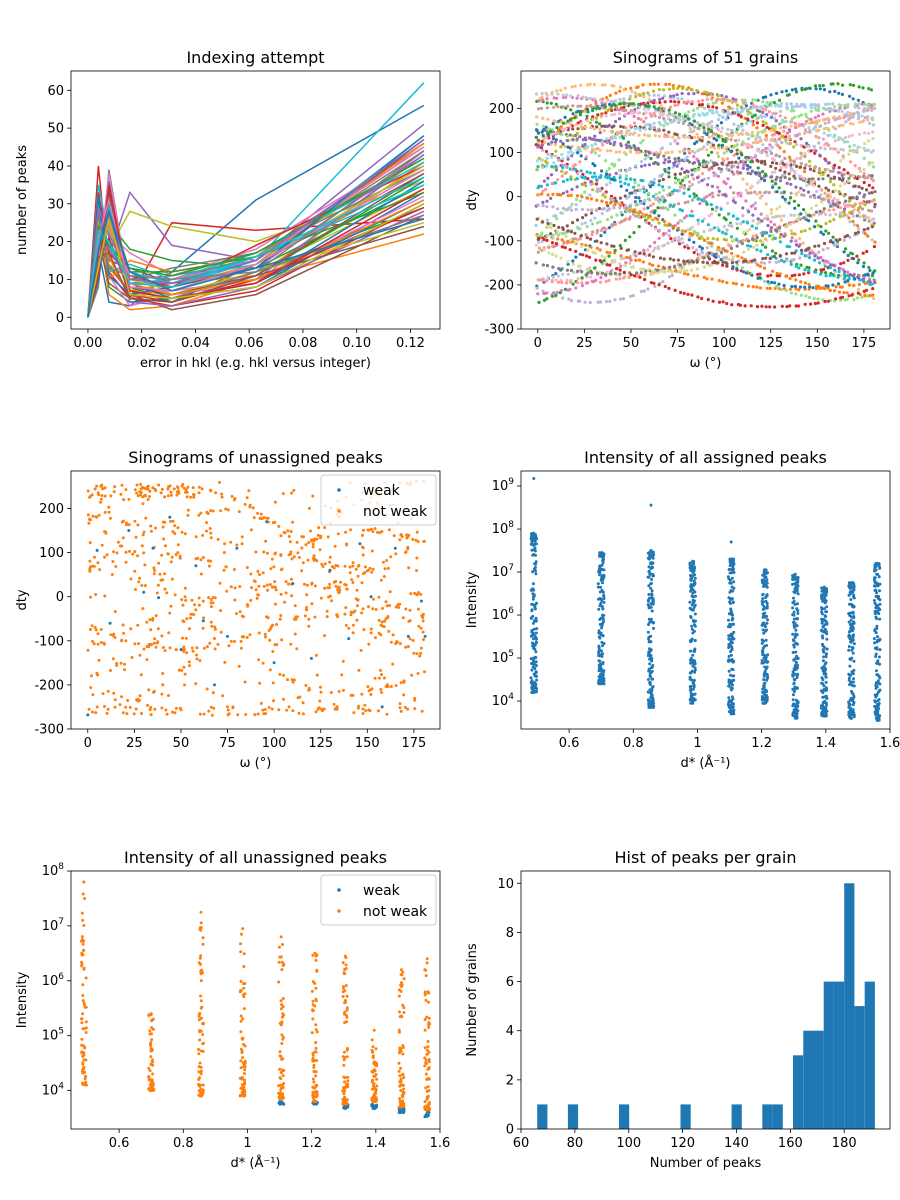 The height and width of the screenshot is (1200, 900). What do you see at coordinates (255, 457) in the screenshot?
I see `chart-title: Sinograms of unassigned peaks` at bounding box center [255, 457].